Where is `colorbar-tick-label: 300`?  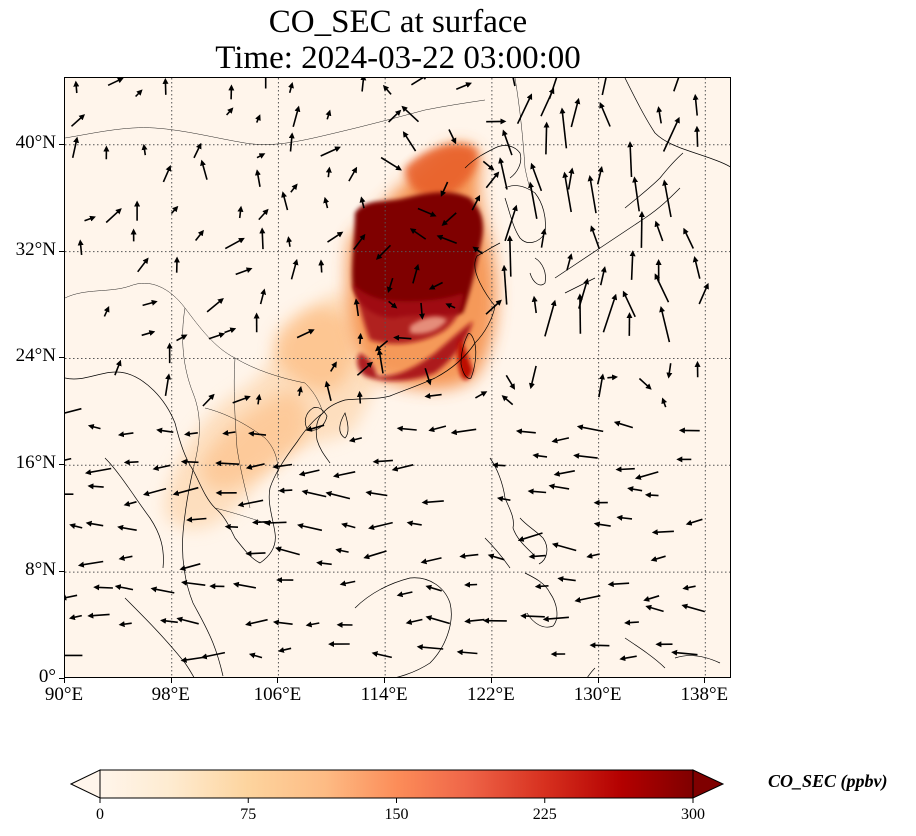
colorbar-tick-label: 300 is located at coordinates (693, 814).